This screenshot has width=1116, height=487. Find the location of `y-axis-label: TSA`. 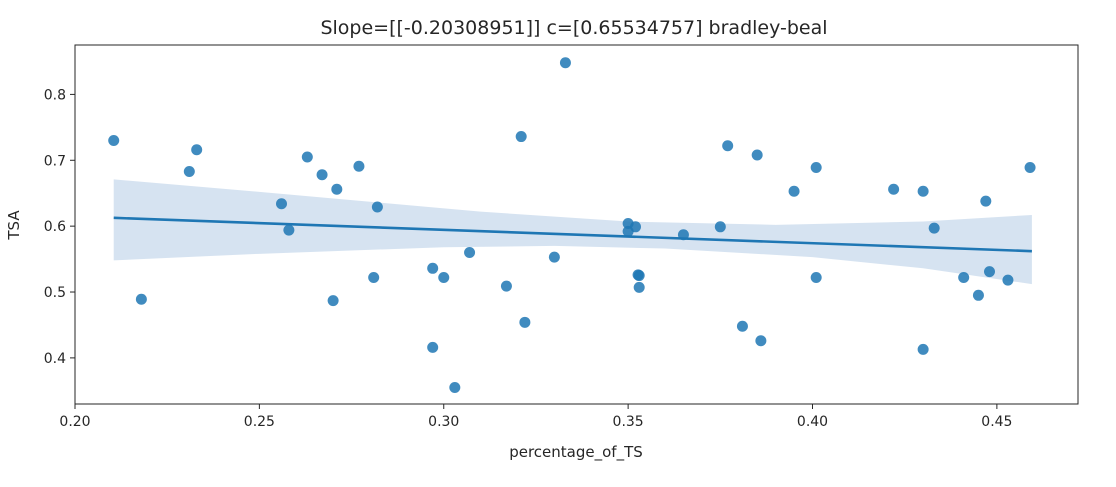

y-axis-label: TSA is located at coordinates (14, 225).